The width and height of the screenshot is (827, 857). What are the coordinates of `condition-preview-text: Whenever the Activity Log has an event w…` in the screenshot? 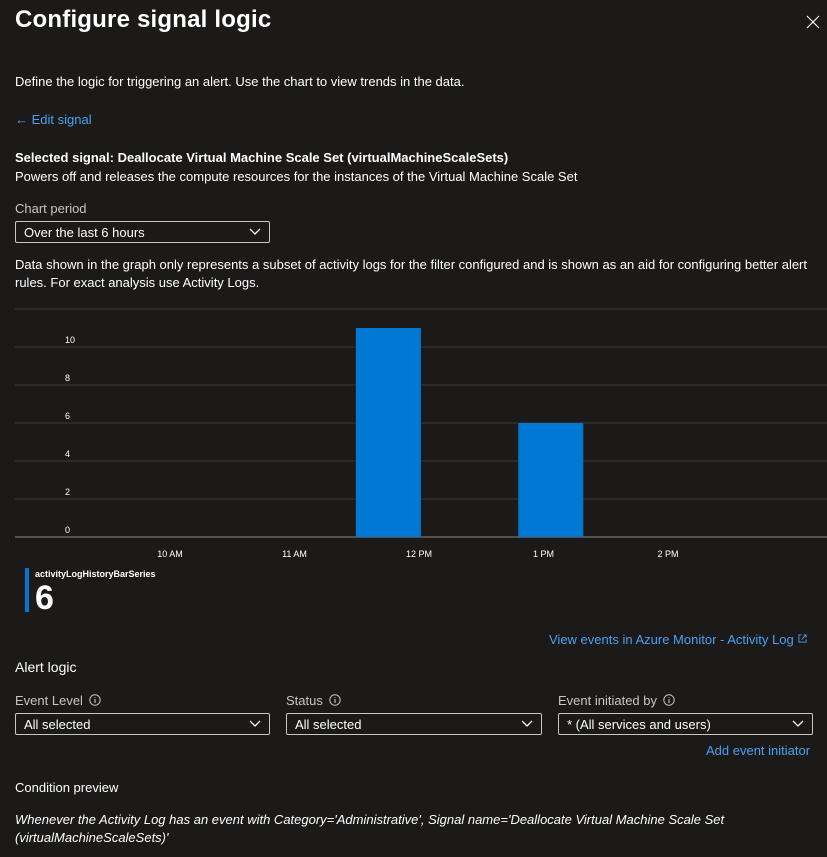 It's located at (370, 828).